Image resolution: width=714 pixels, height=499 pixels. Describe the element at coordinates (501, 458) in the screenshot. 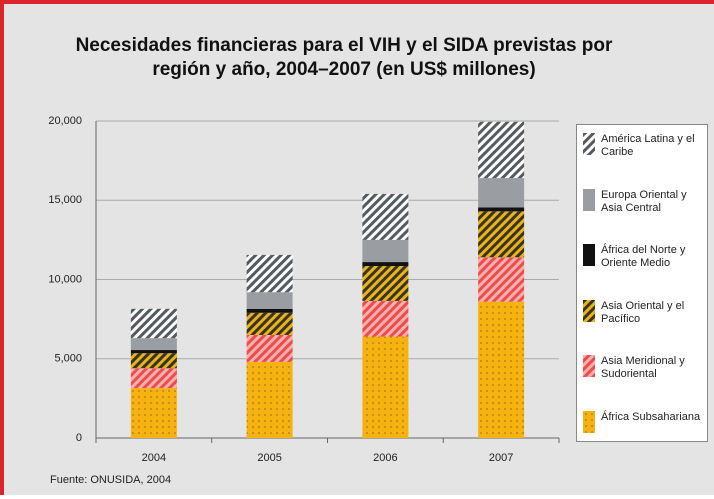

I see `x-tick-label: 2007` at that location.